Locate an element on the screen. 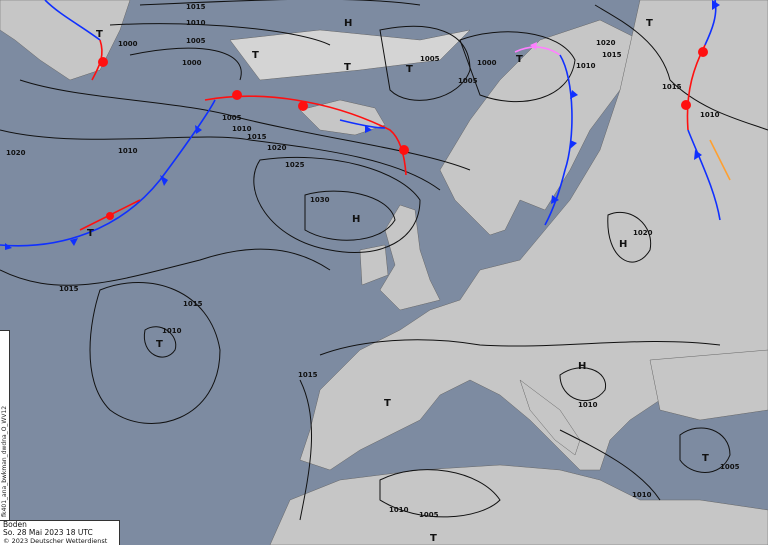 The height and width of the screenshot is (545, 768). greenland is located at coordinates (65, 40).